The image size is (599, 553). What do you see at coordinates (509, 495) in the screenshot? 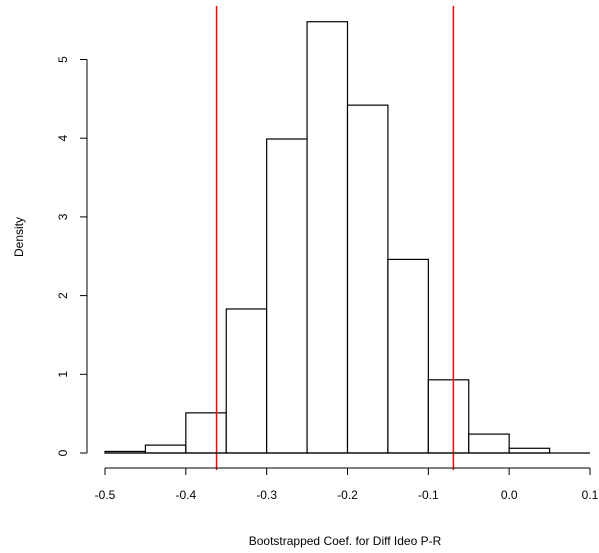
I see `x-tick-label-5: 0.0` at bounding box center [509, 495].